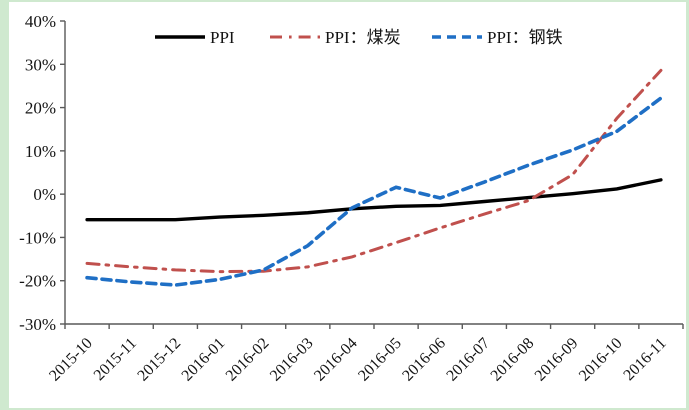 The height and width of the screenshot is (410, 689). I want to click on x-tick-label: 2016-07, so click(468, 360).